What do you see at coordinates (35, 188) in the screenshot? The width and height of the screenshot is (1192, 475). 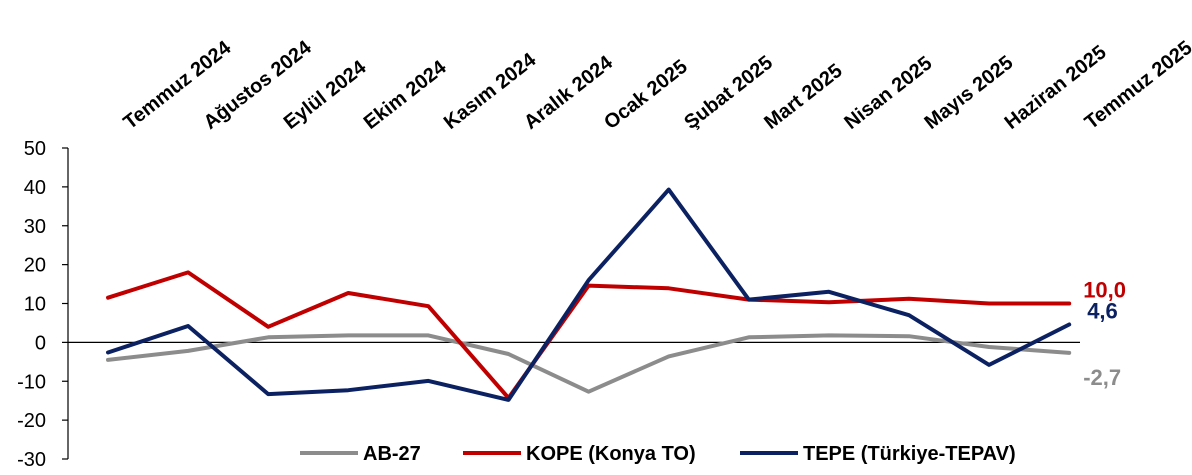 I see `y-tick-label: 40` at bounding box center [35, 188].